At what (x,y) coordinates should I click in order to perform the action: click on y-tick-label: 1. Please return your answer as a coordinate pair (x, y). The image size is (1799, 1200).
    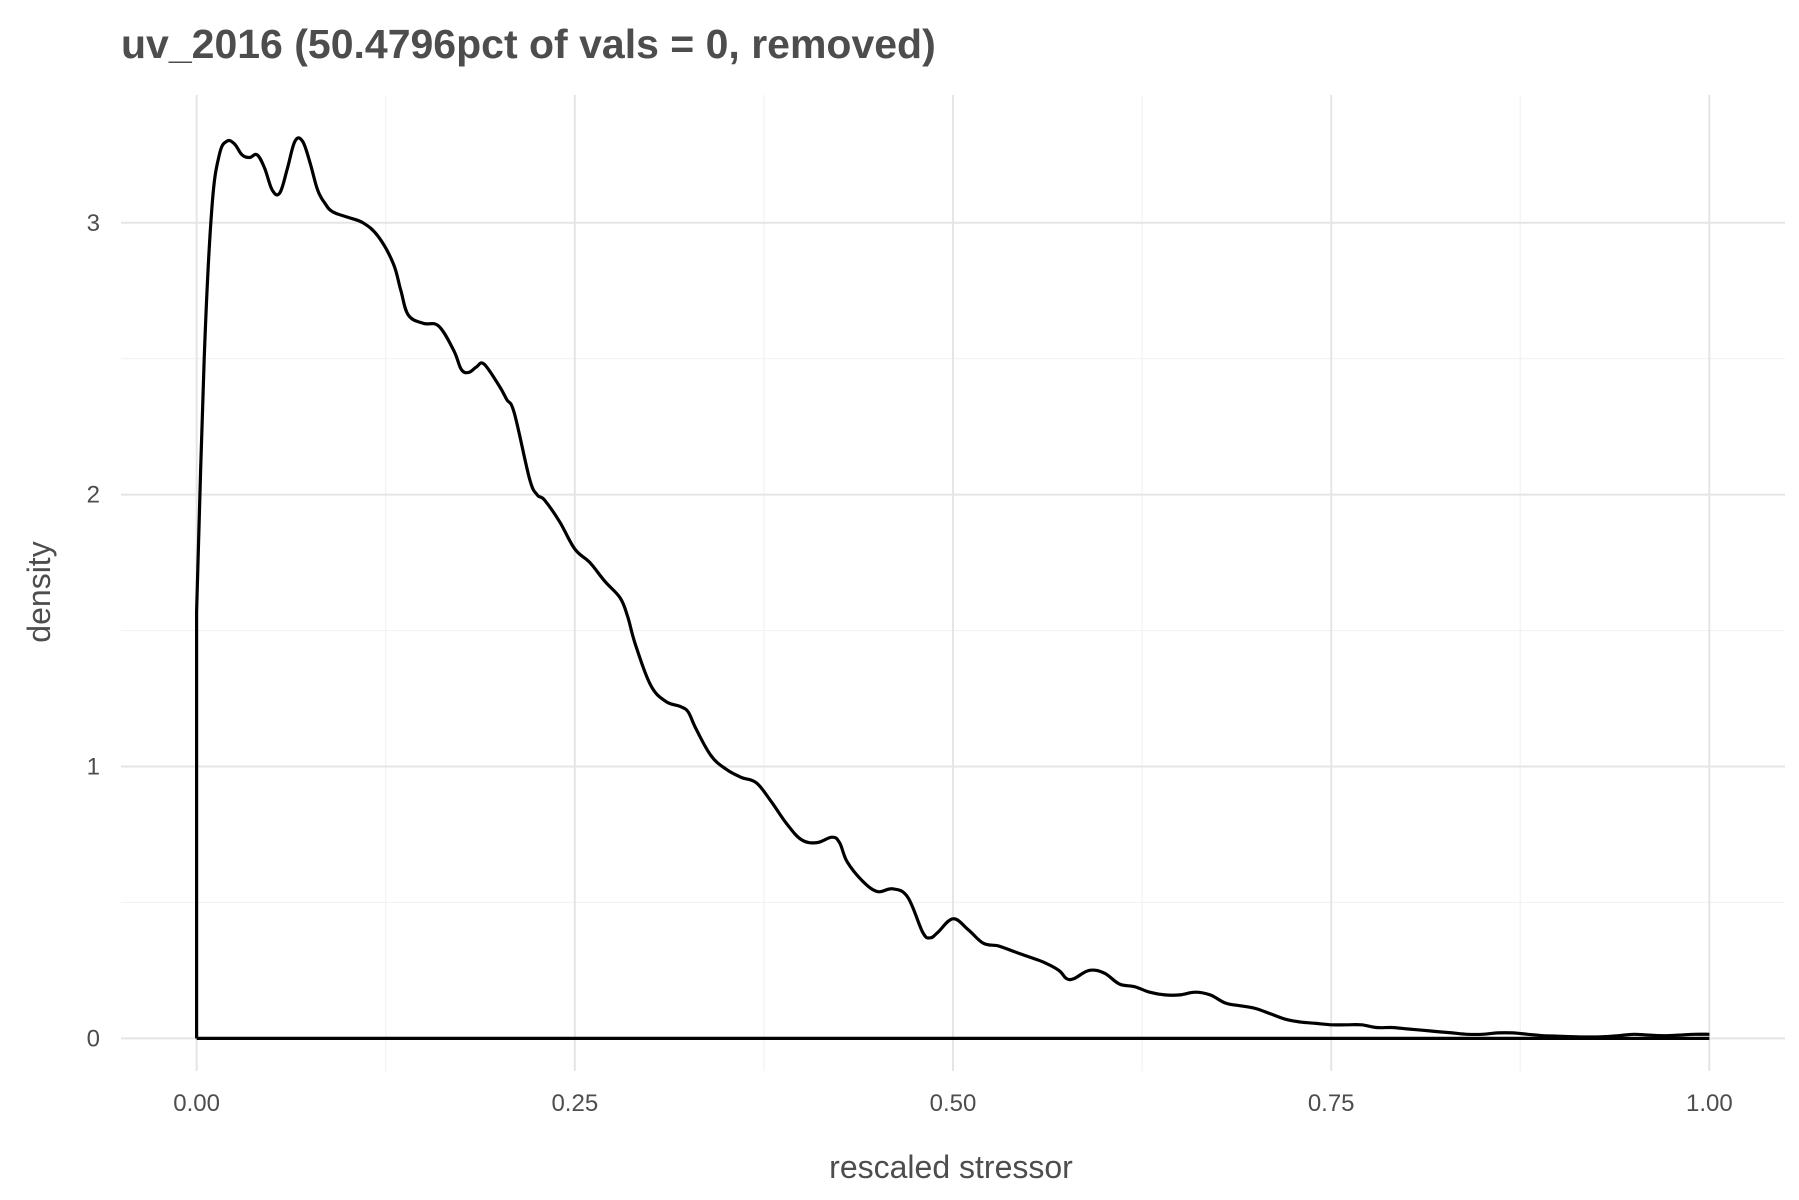
    Looking at the image, I should click on (93, 767).